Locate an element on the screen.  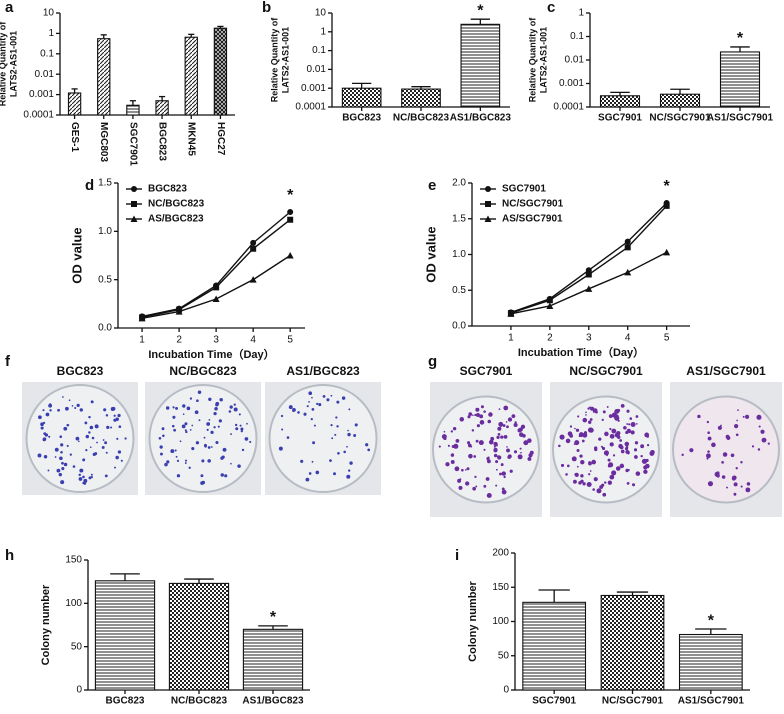
plate-caption: AS1/BGC823 is located at coordinates (323, 371).